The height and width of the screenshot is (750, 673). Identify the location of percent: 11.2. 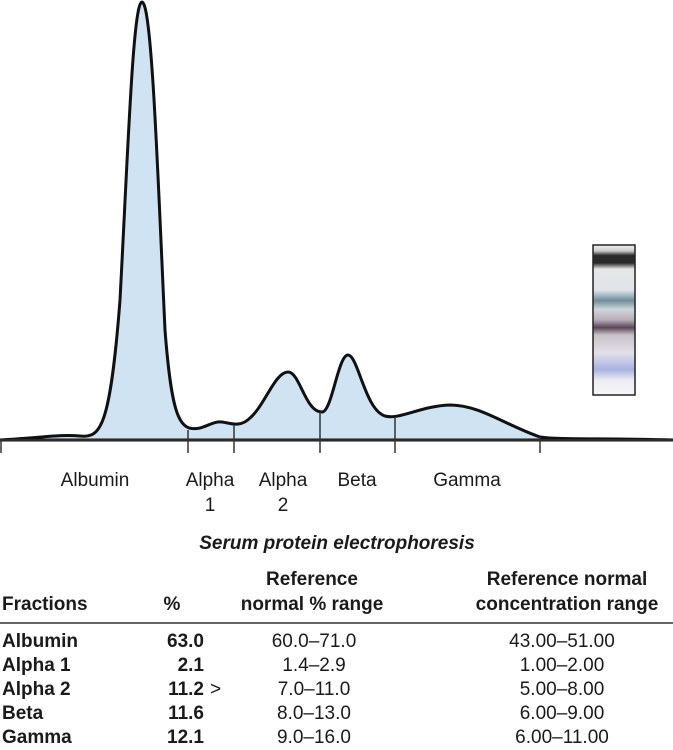
(186, 689).